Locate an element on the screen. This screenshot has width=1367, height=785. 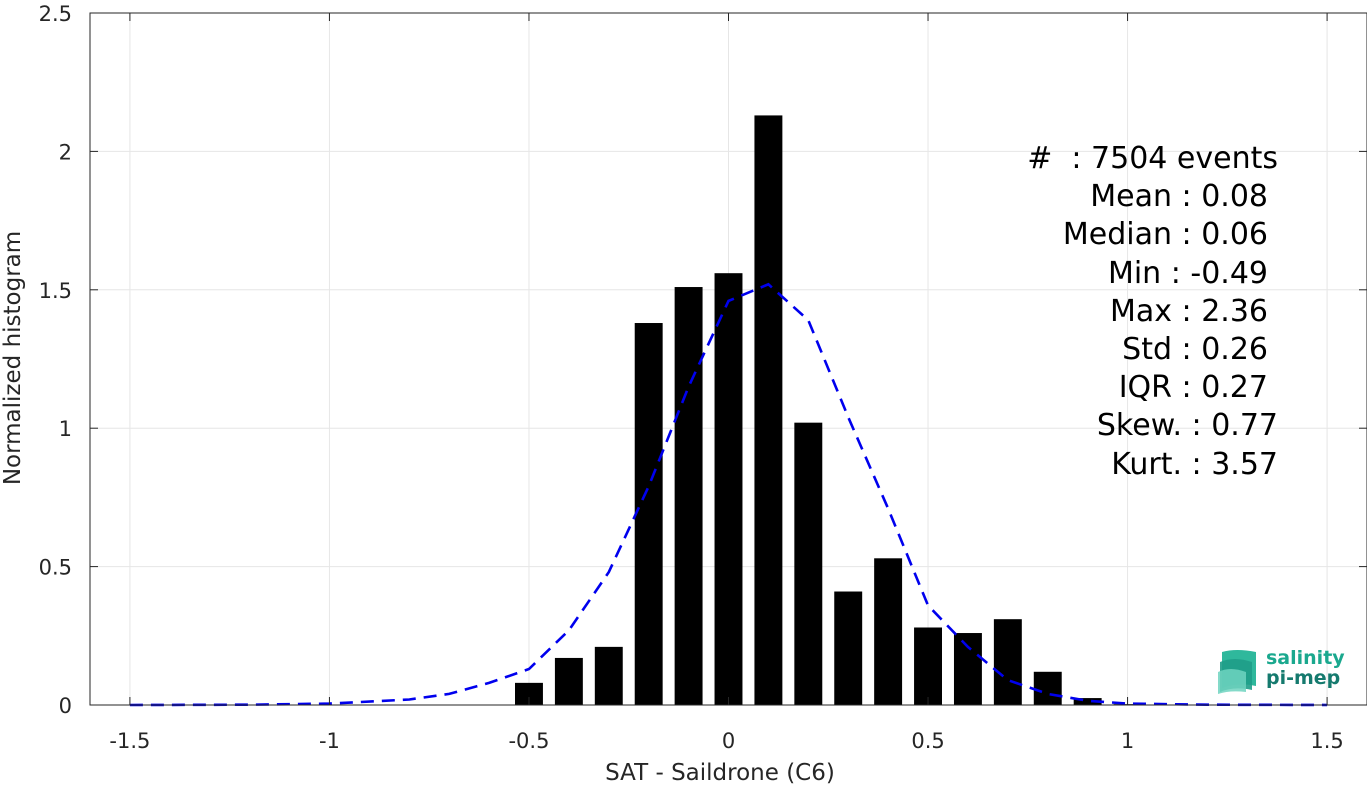
salinity-pi-mep-logo: salinity pi-mep is located at coordinates (1281, 671).